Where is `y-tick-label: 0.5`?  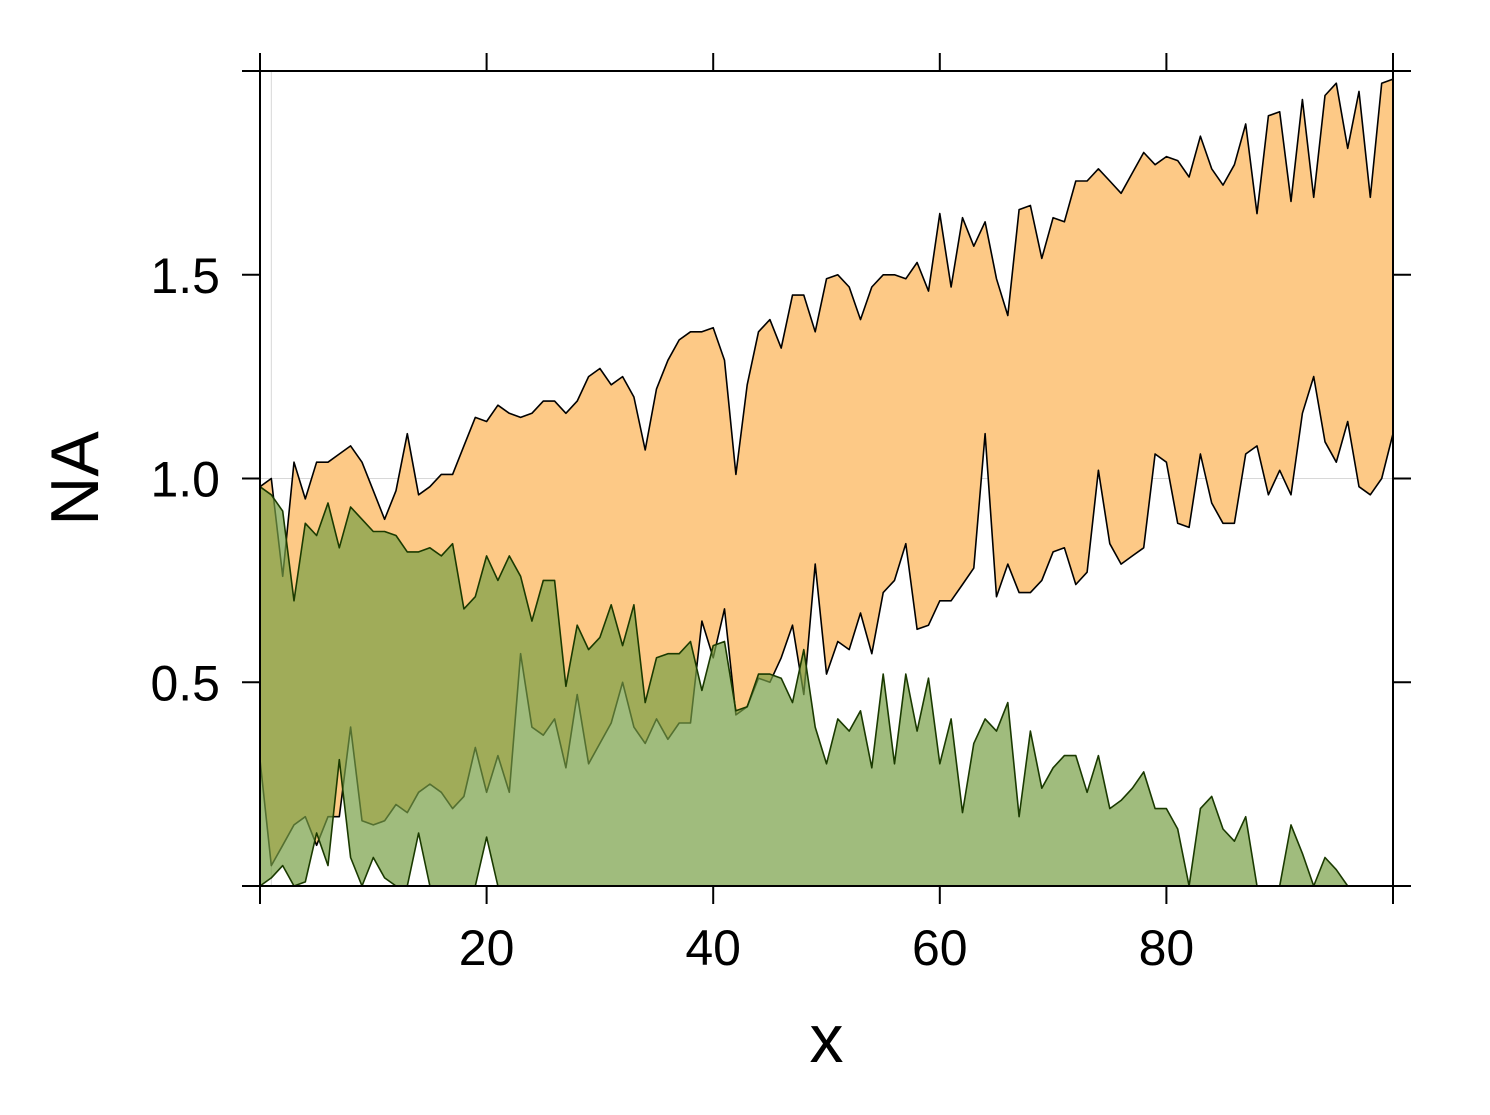
y-tick-label: 0.5 is located at coordinates (185, 683).